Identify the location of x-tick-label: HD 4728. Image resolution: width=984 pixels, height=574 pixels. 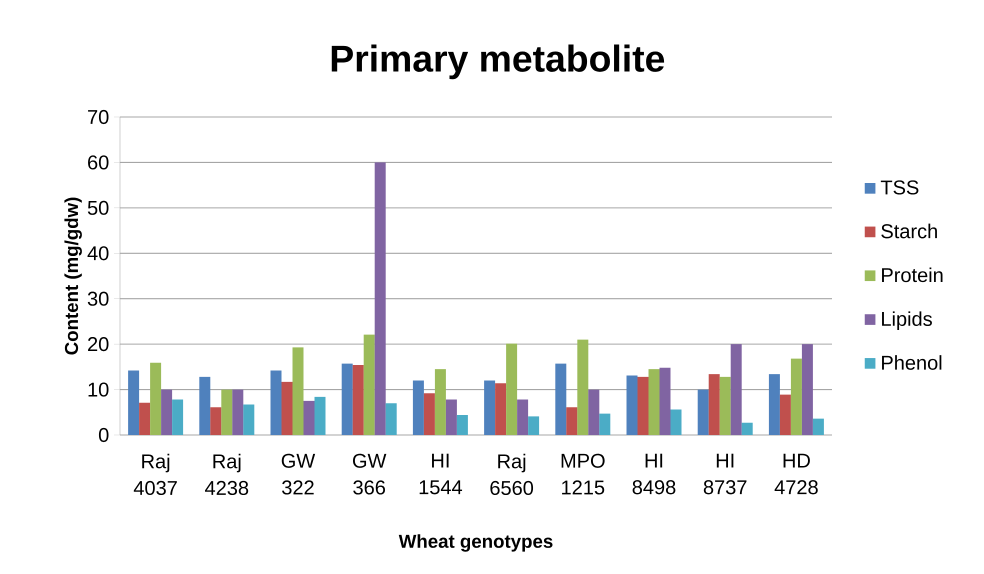
(796, 474).